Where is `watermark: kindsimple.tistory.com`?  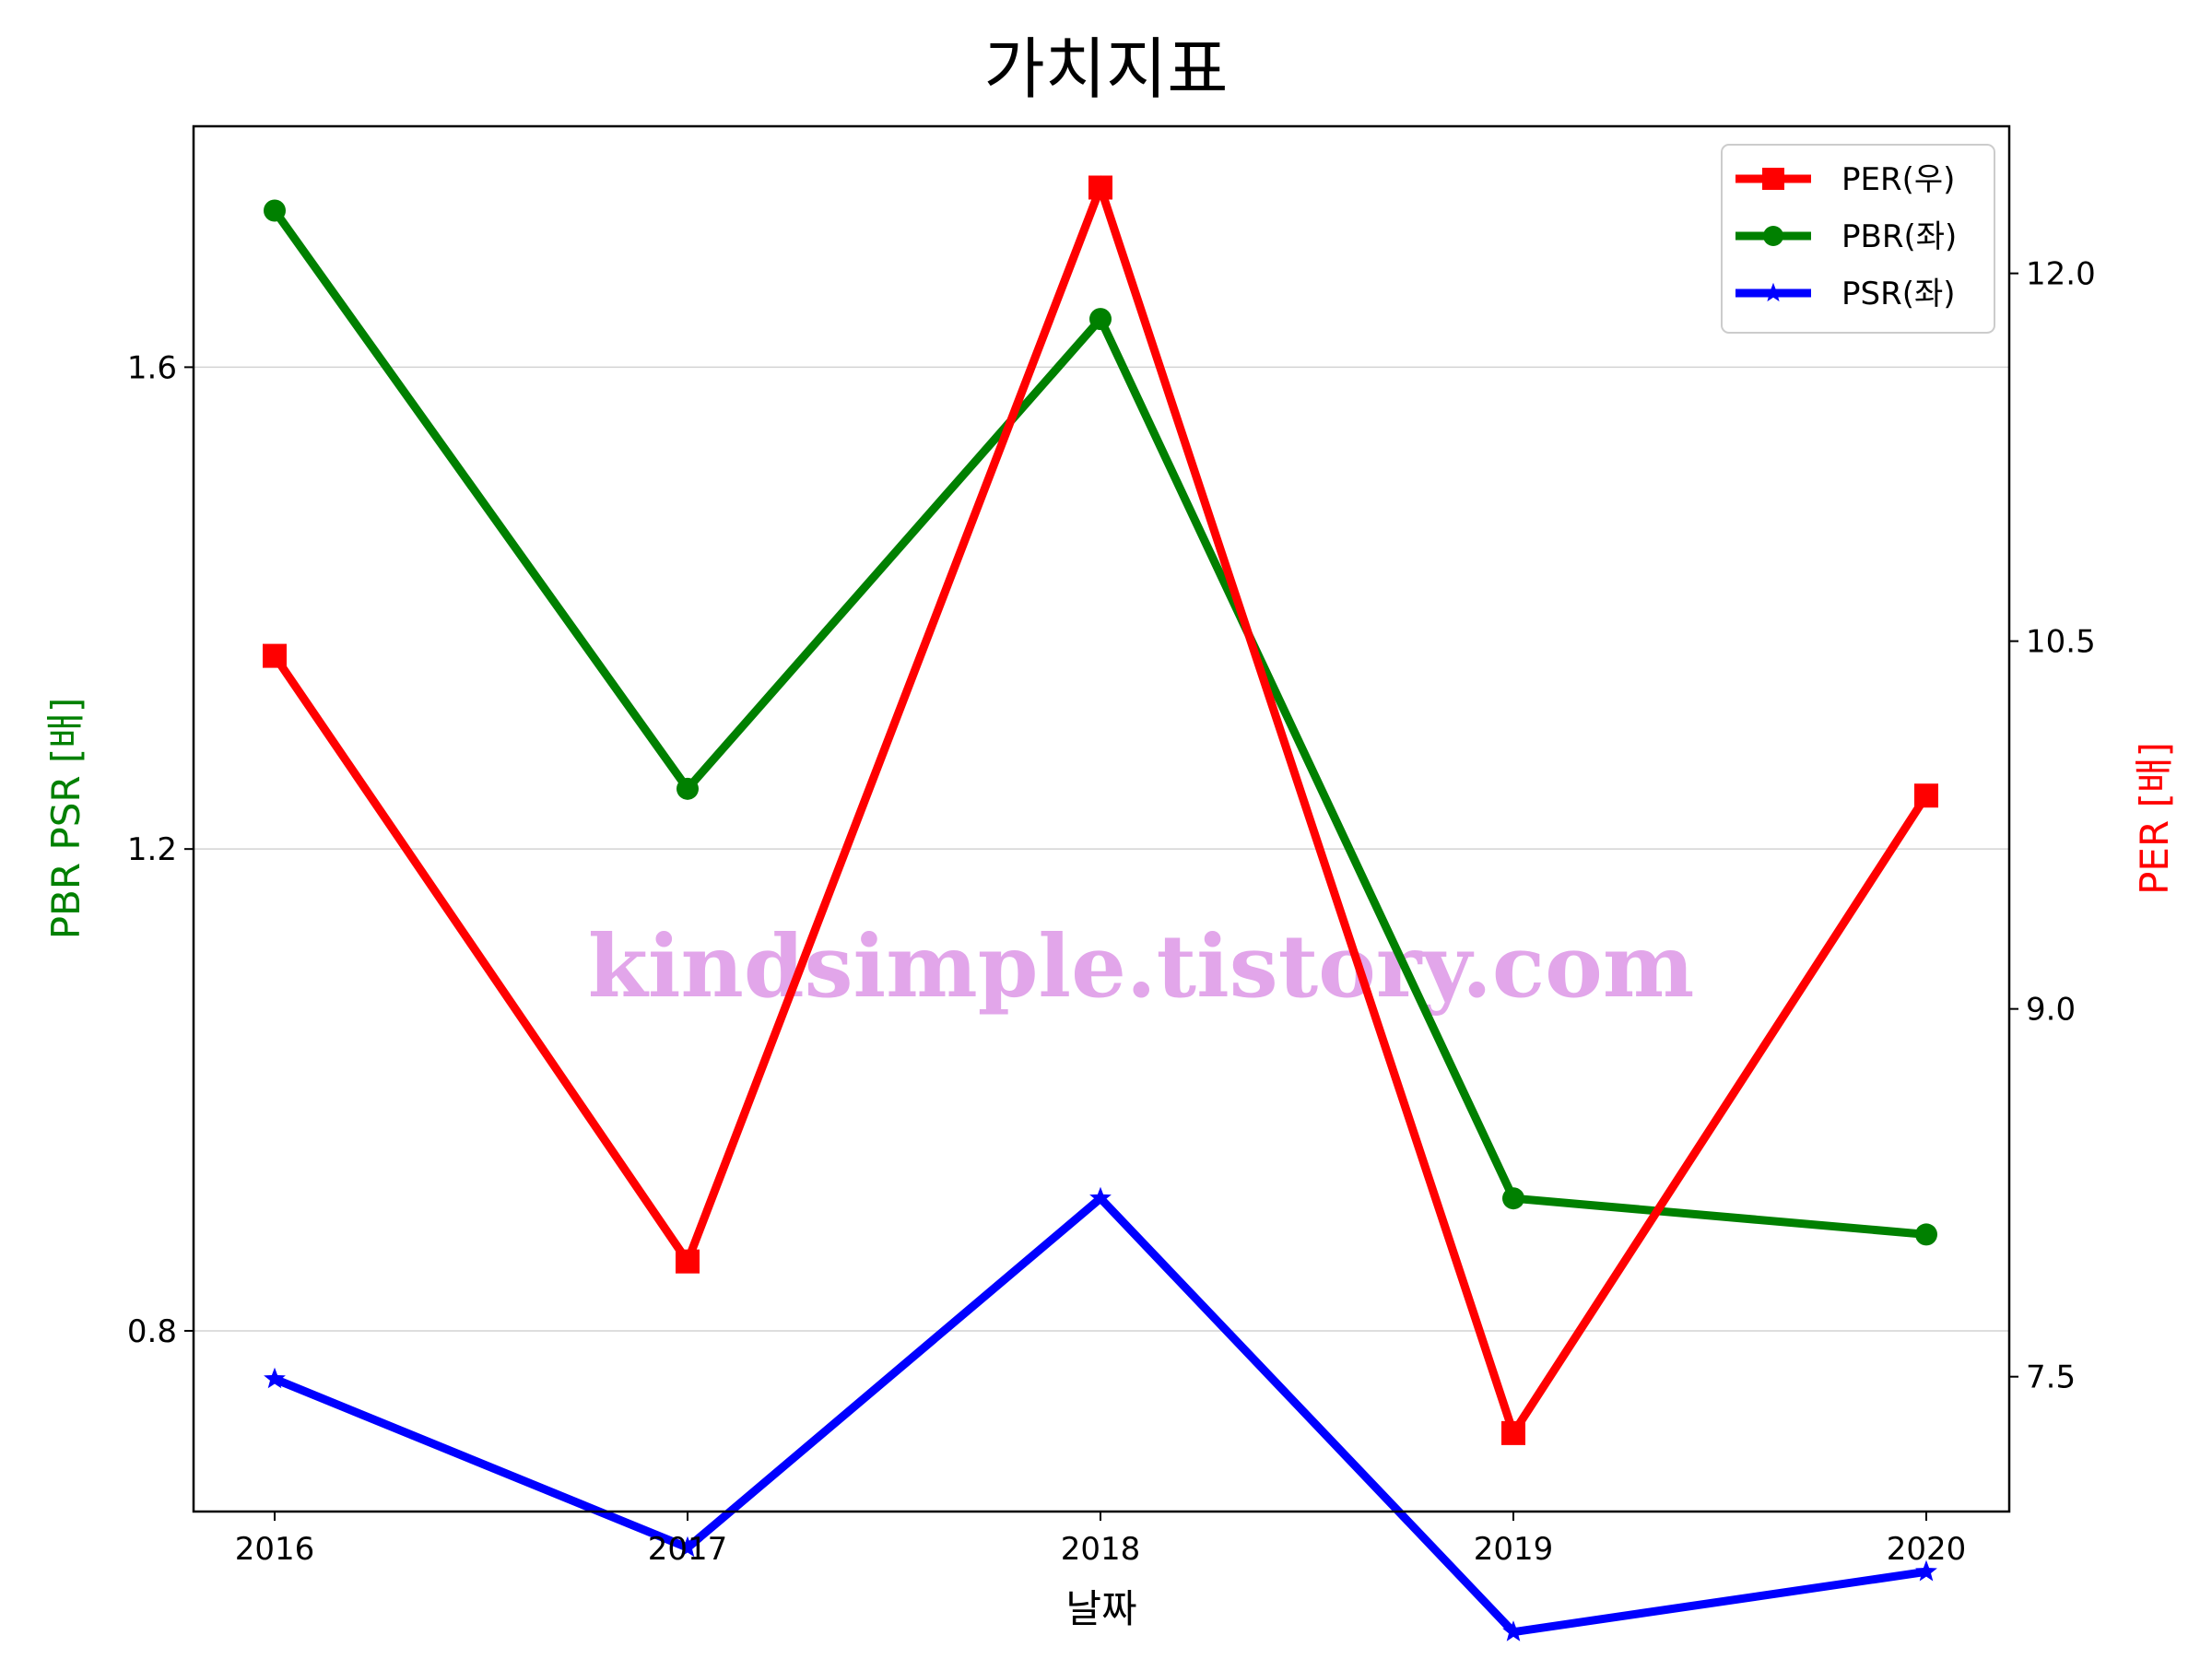 watermark: kindsimple.tistory.com is located at coordinates (1141, 967).